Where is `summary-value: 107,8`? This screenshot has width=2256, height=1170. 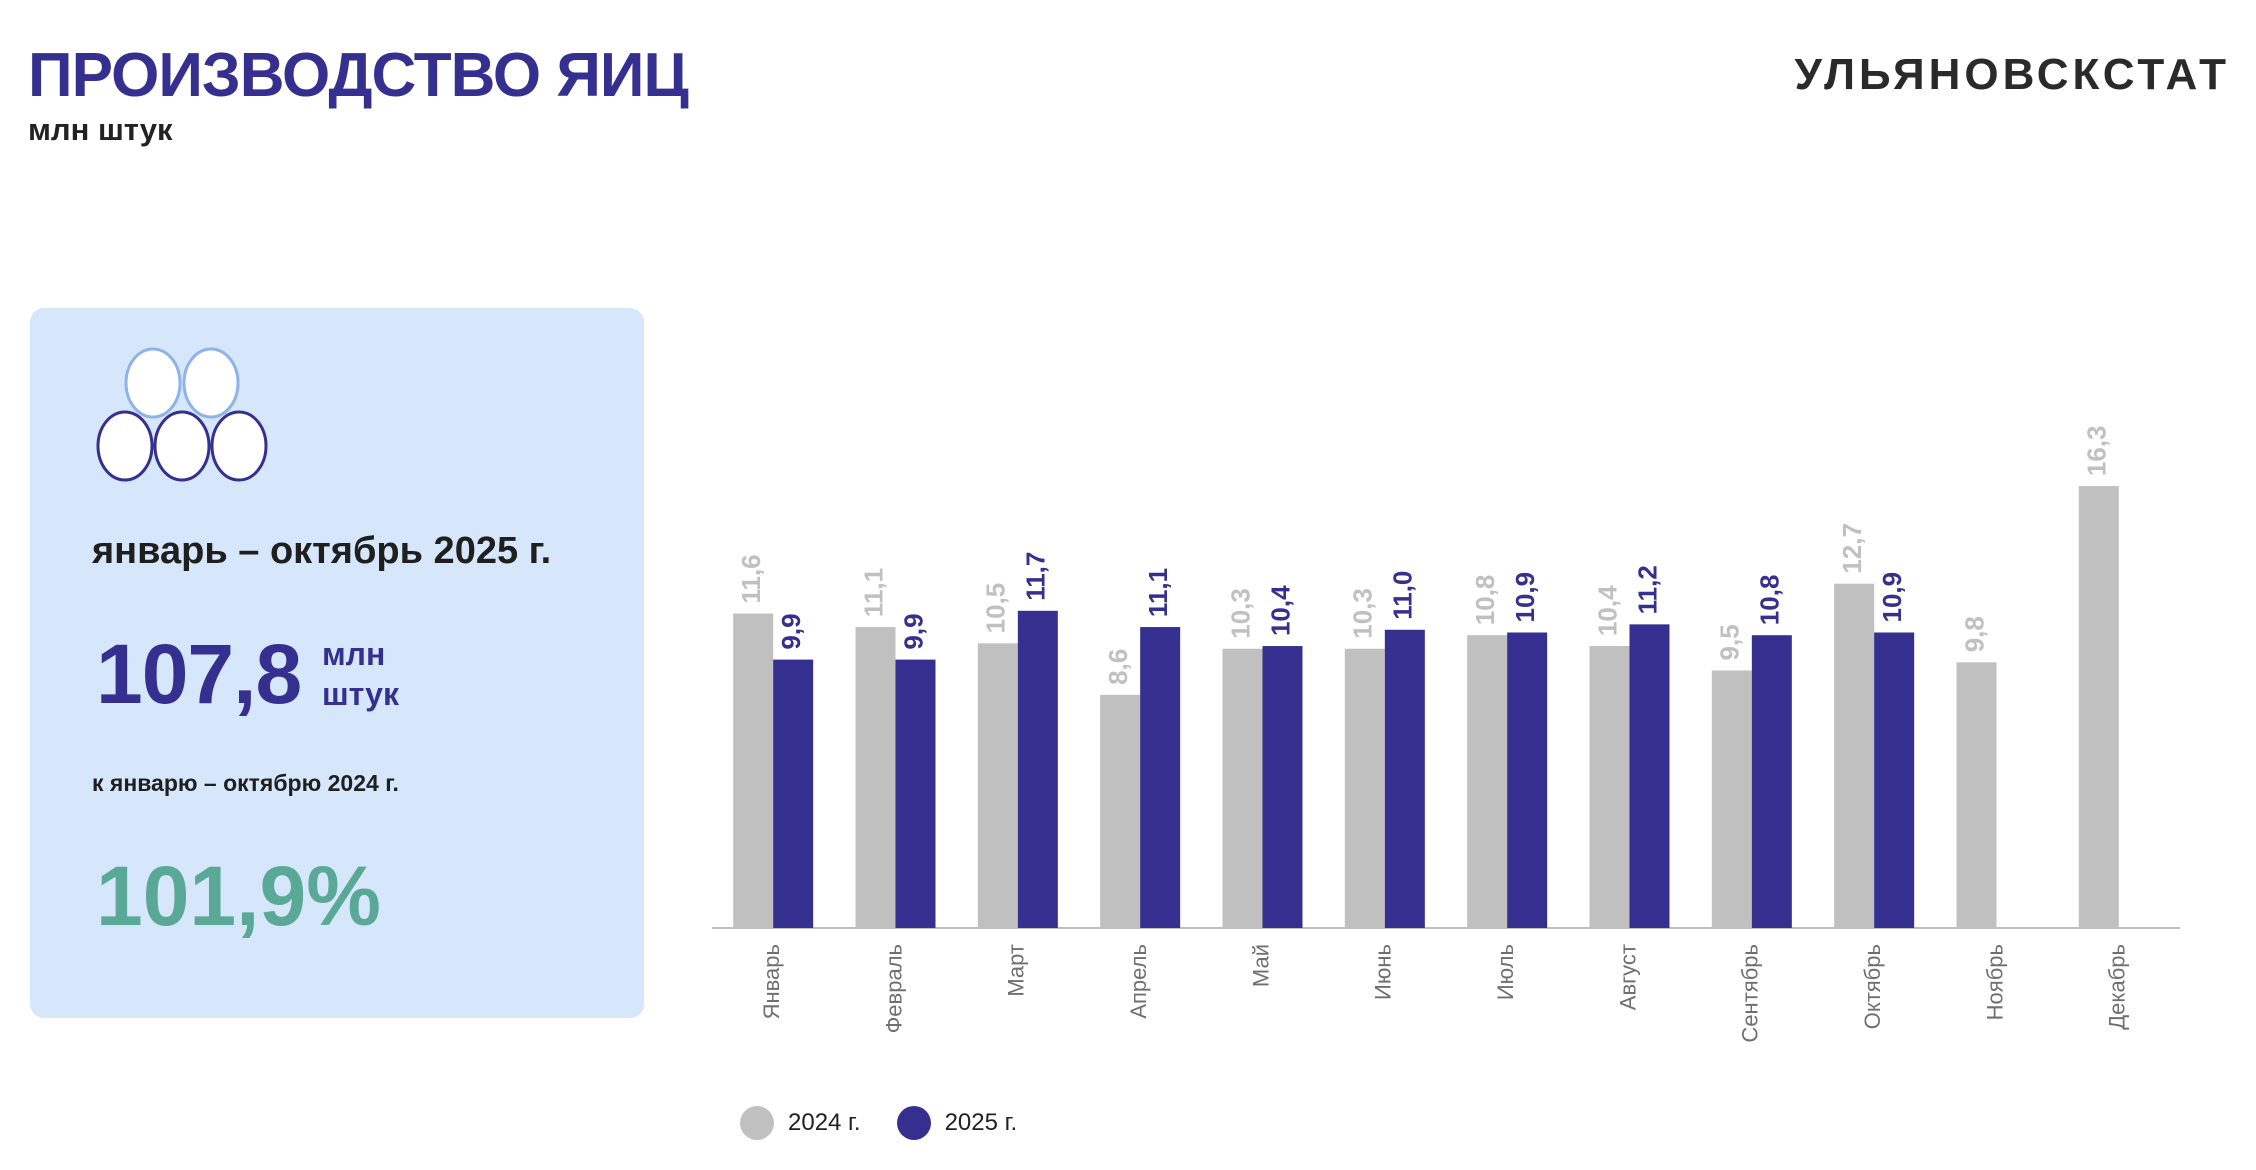 summary-value: 107,8 is located at coordinates (199, 674).